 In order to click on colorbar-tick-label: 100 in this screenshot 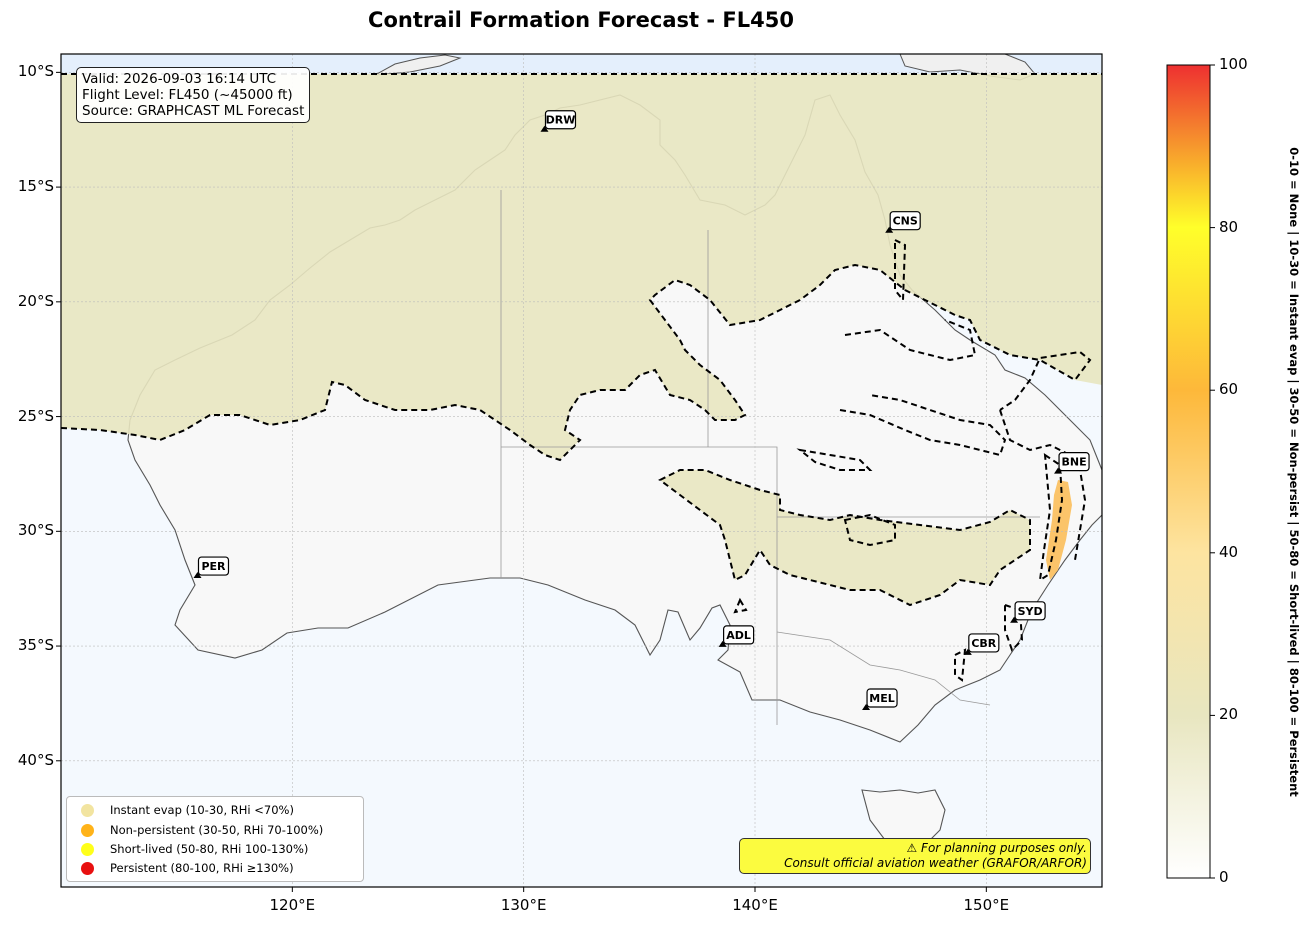, I will do `click(1233, 64)`.